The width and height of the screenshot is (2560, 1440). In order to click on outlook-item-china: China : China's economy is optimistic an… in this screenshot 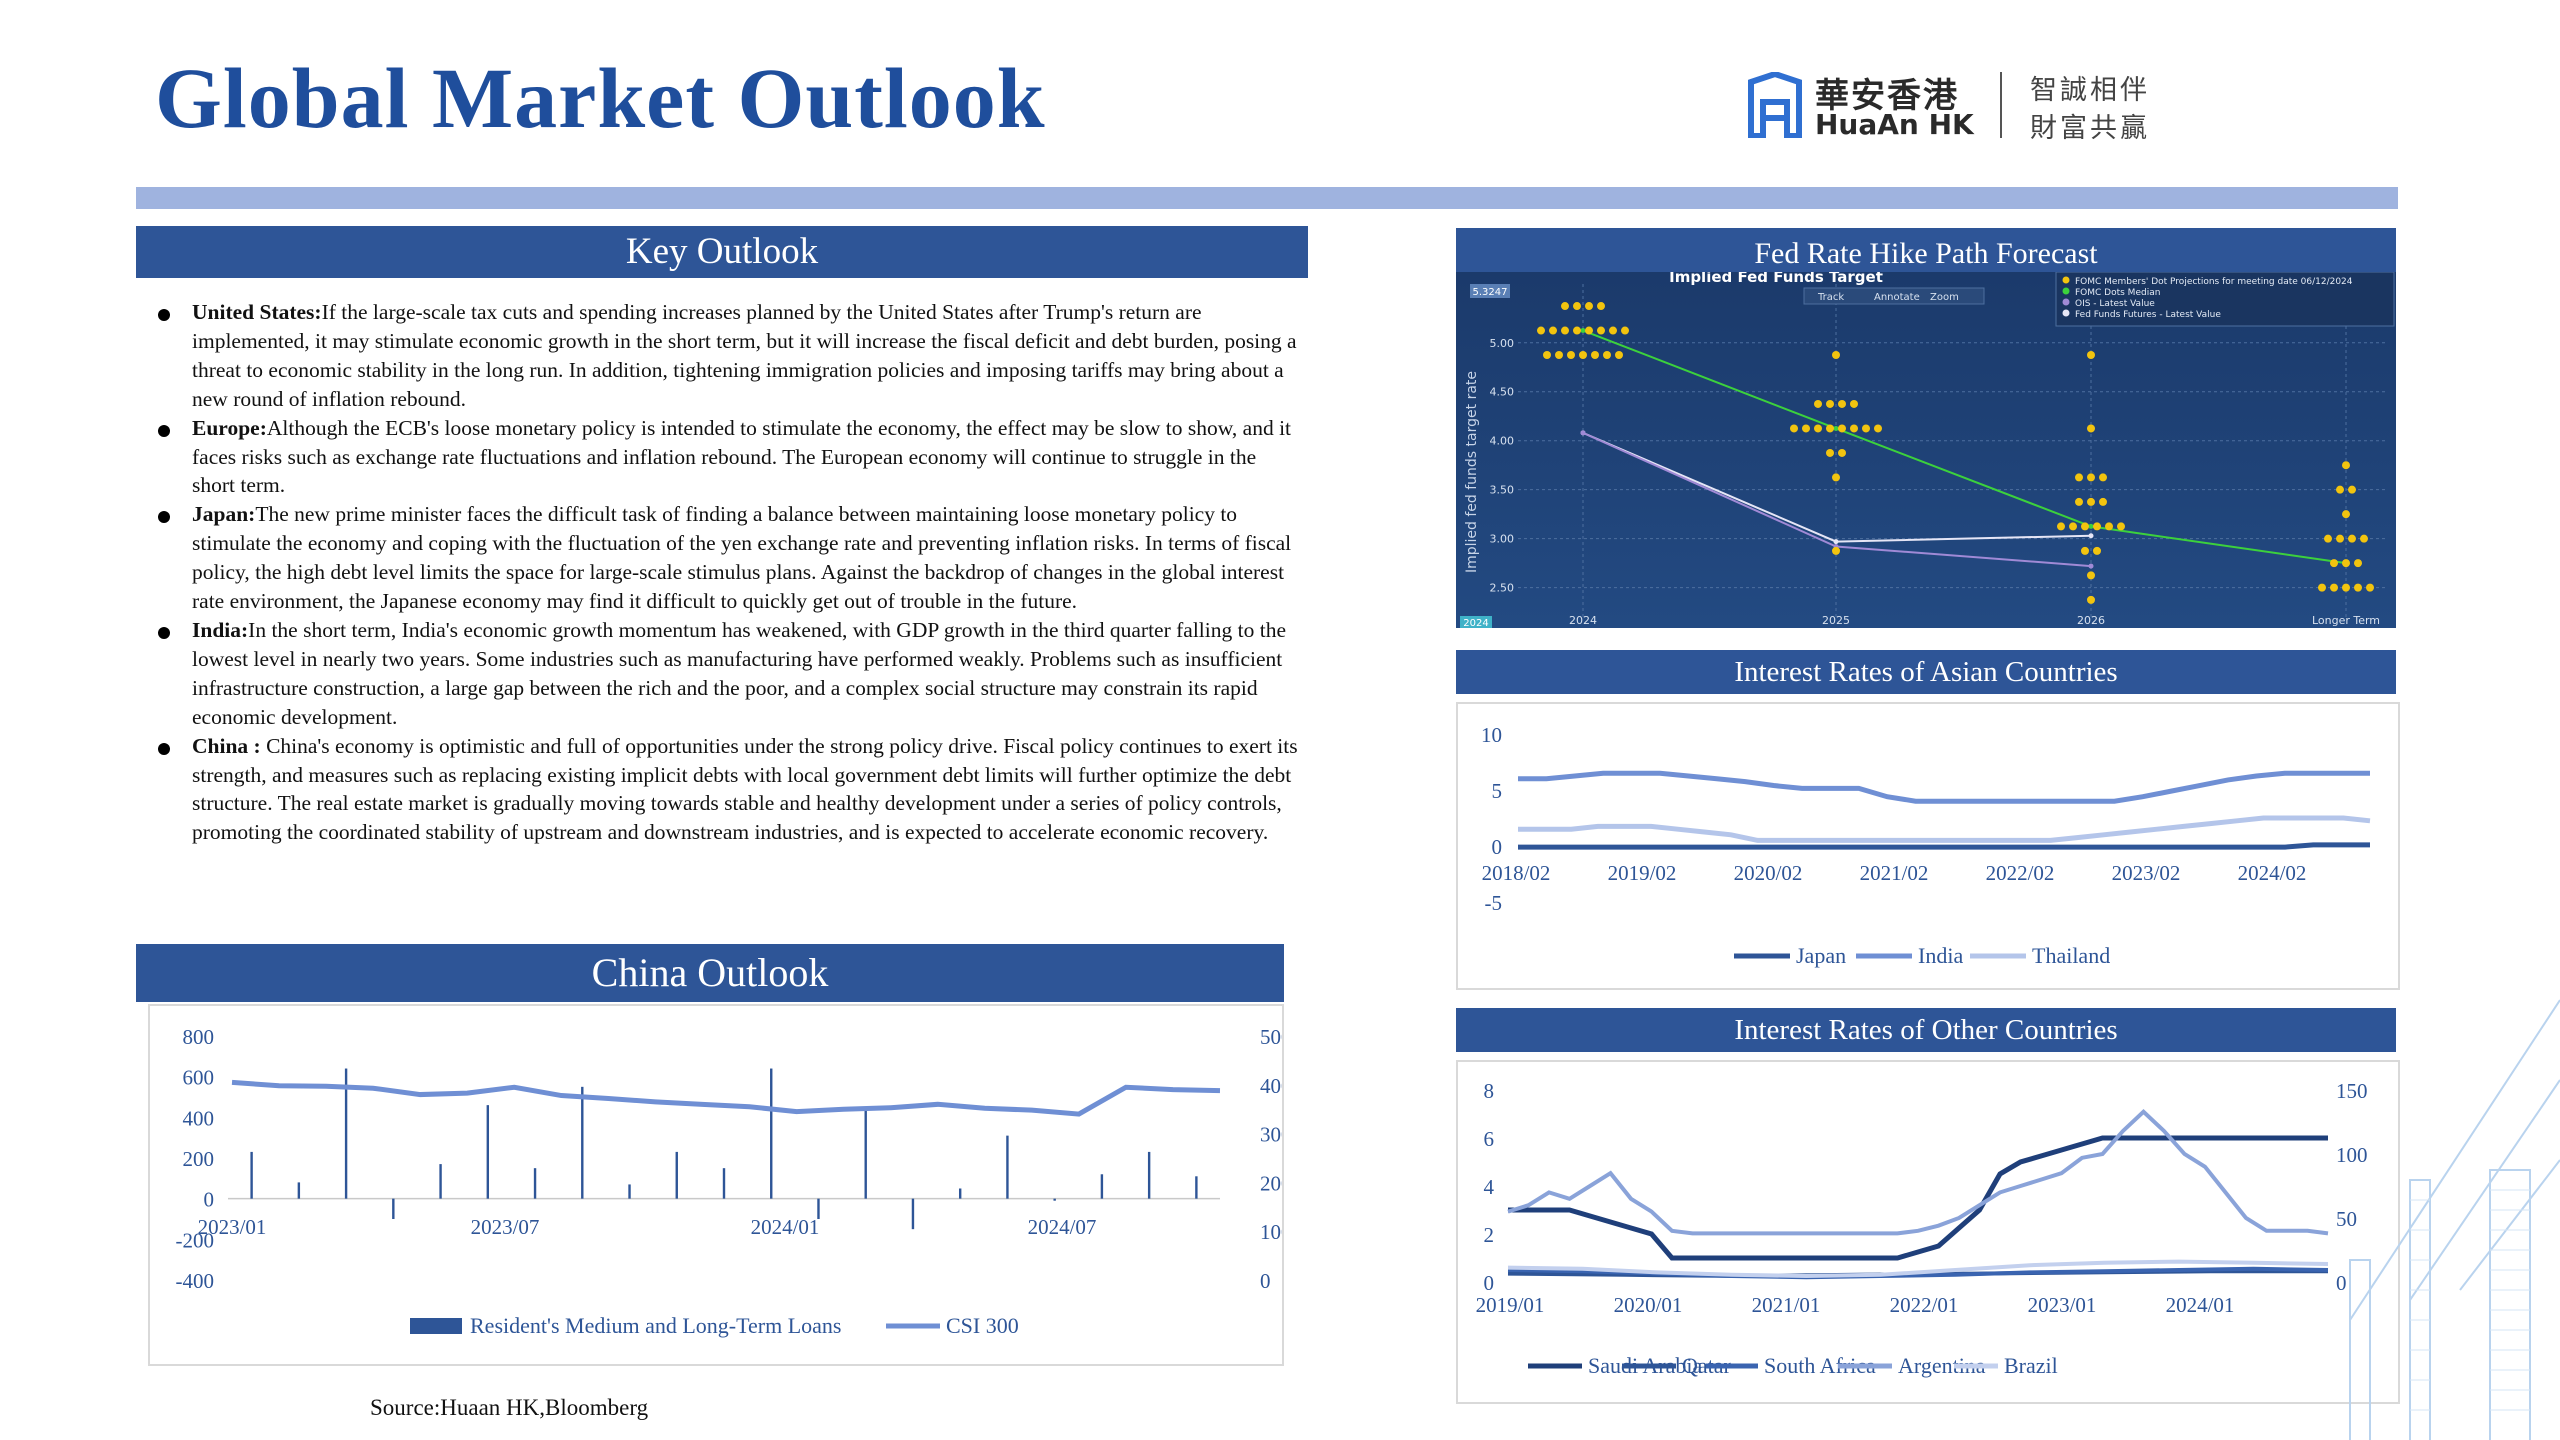, I will do `click(725, 790)`.